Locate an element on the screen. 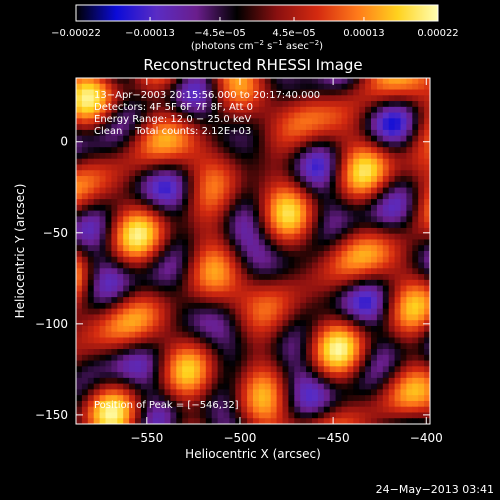 The image size is (500, 500). colorbar is located at coordinates (257, 13).